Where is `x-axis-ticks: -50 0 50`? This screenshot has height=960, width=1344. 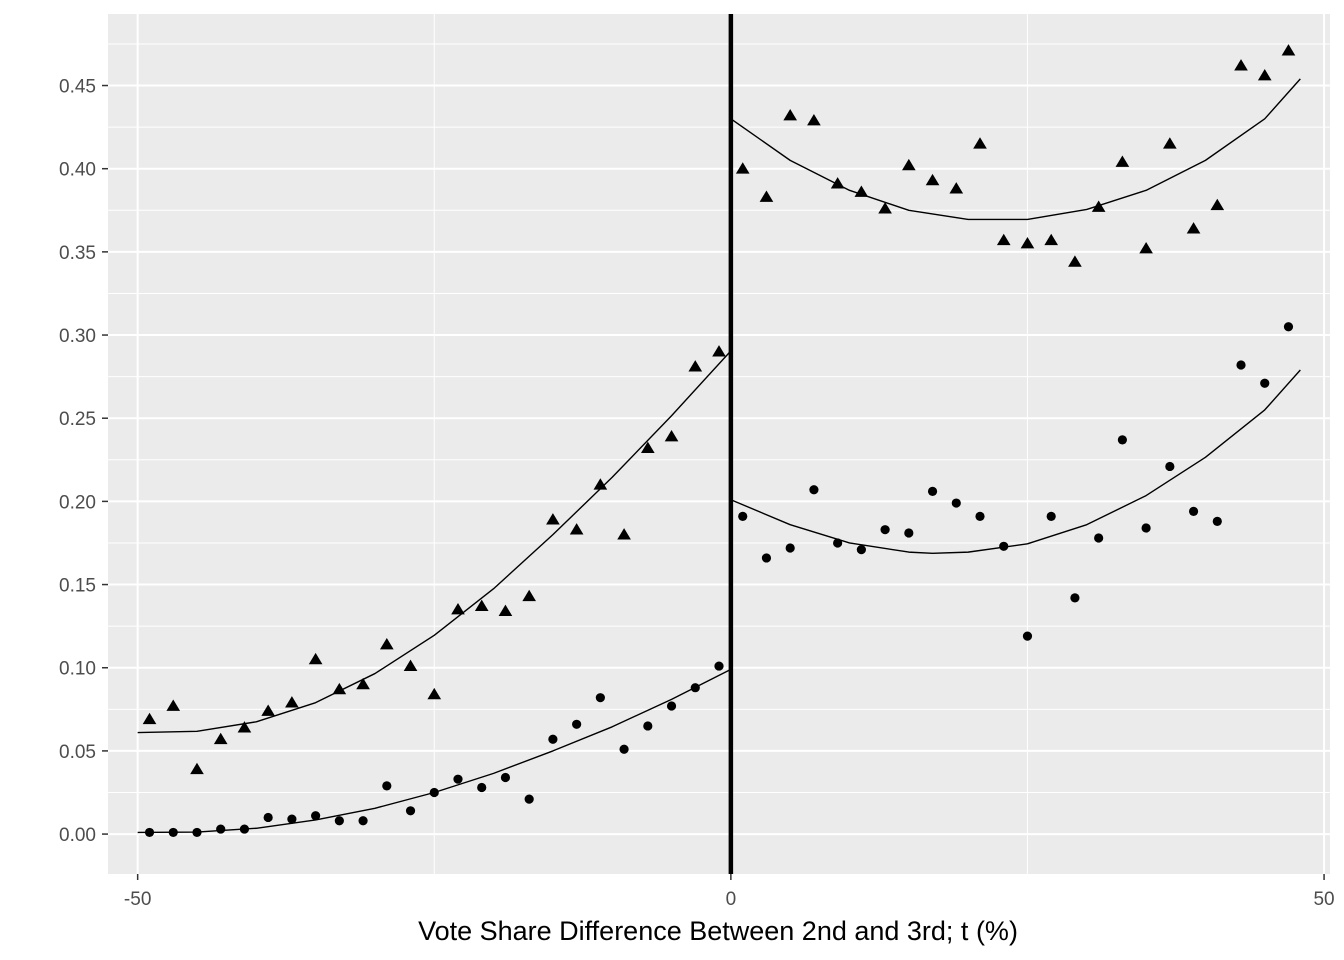 x-axis-ticks: -50 0 50 is located at coordinates (729, 892).